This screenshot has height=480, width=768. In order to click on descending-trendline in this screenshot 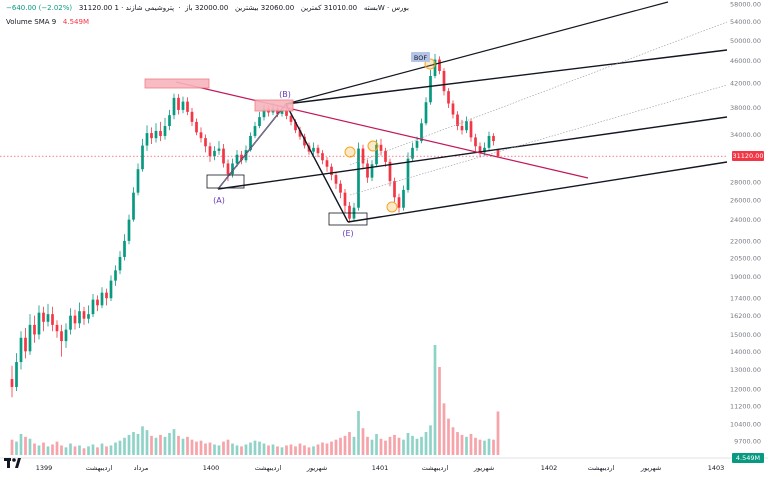, I will do `click(382, 130)`.